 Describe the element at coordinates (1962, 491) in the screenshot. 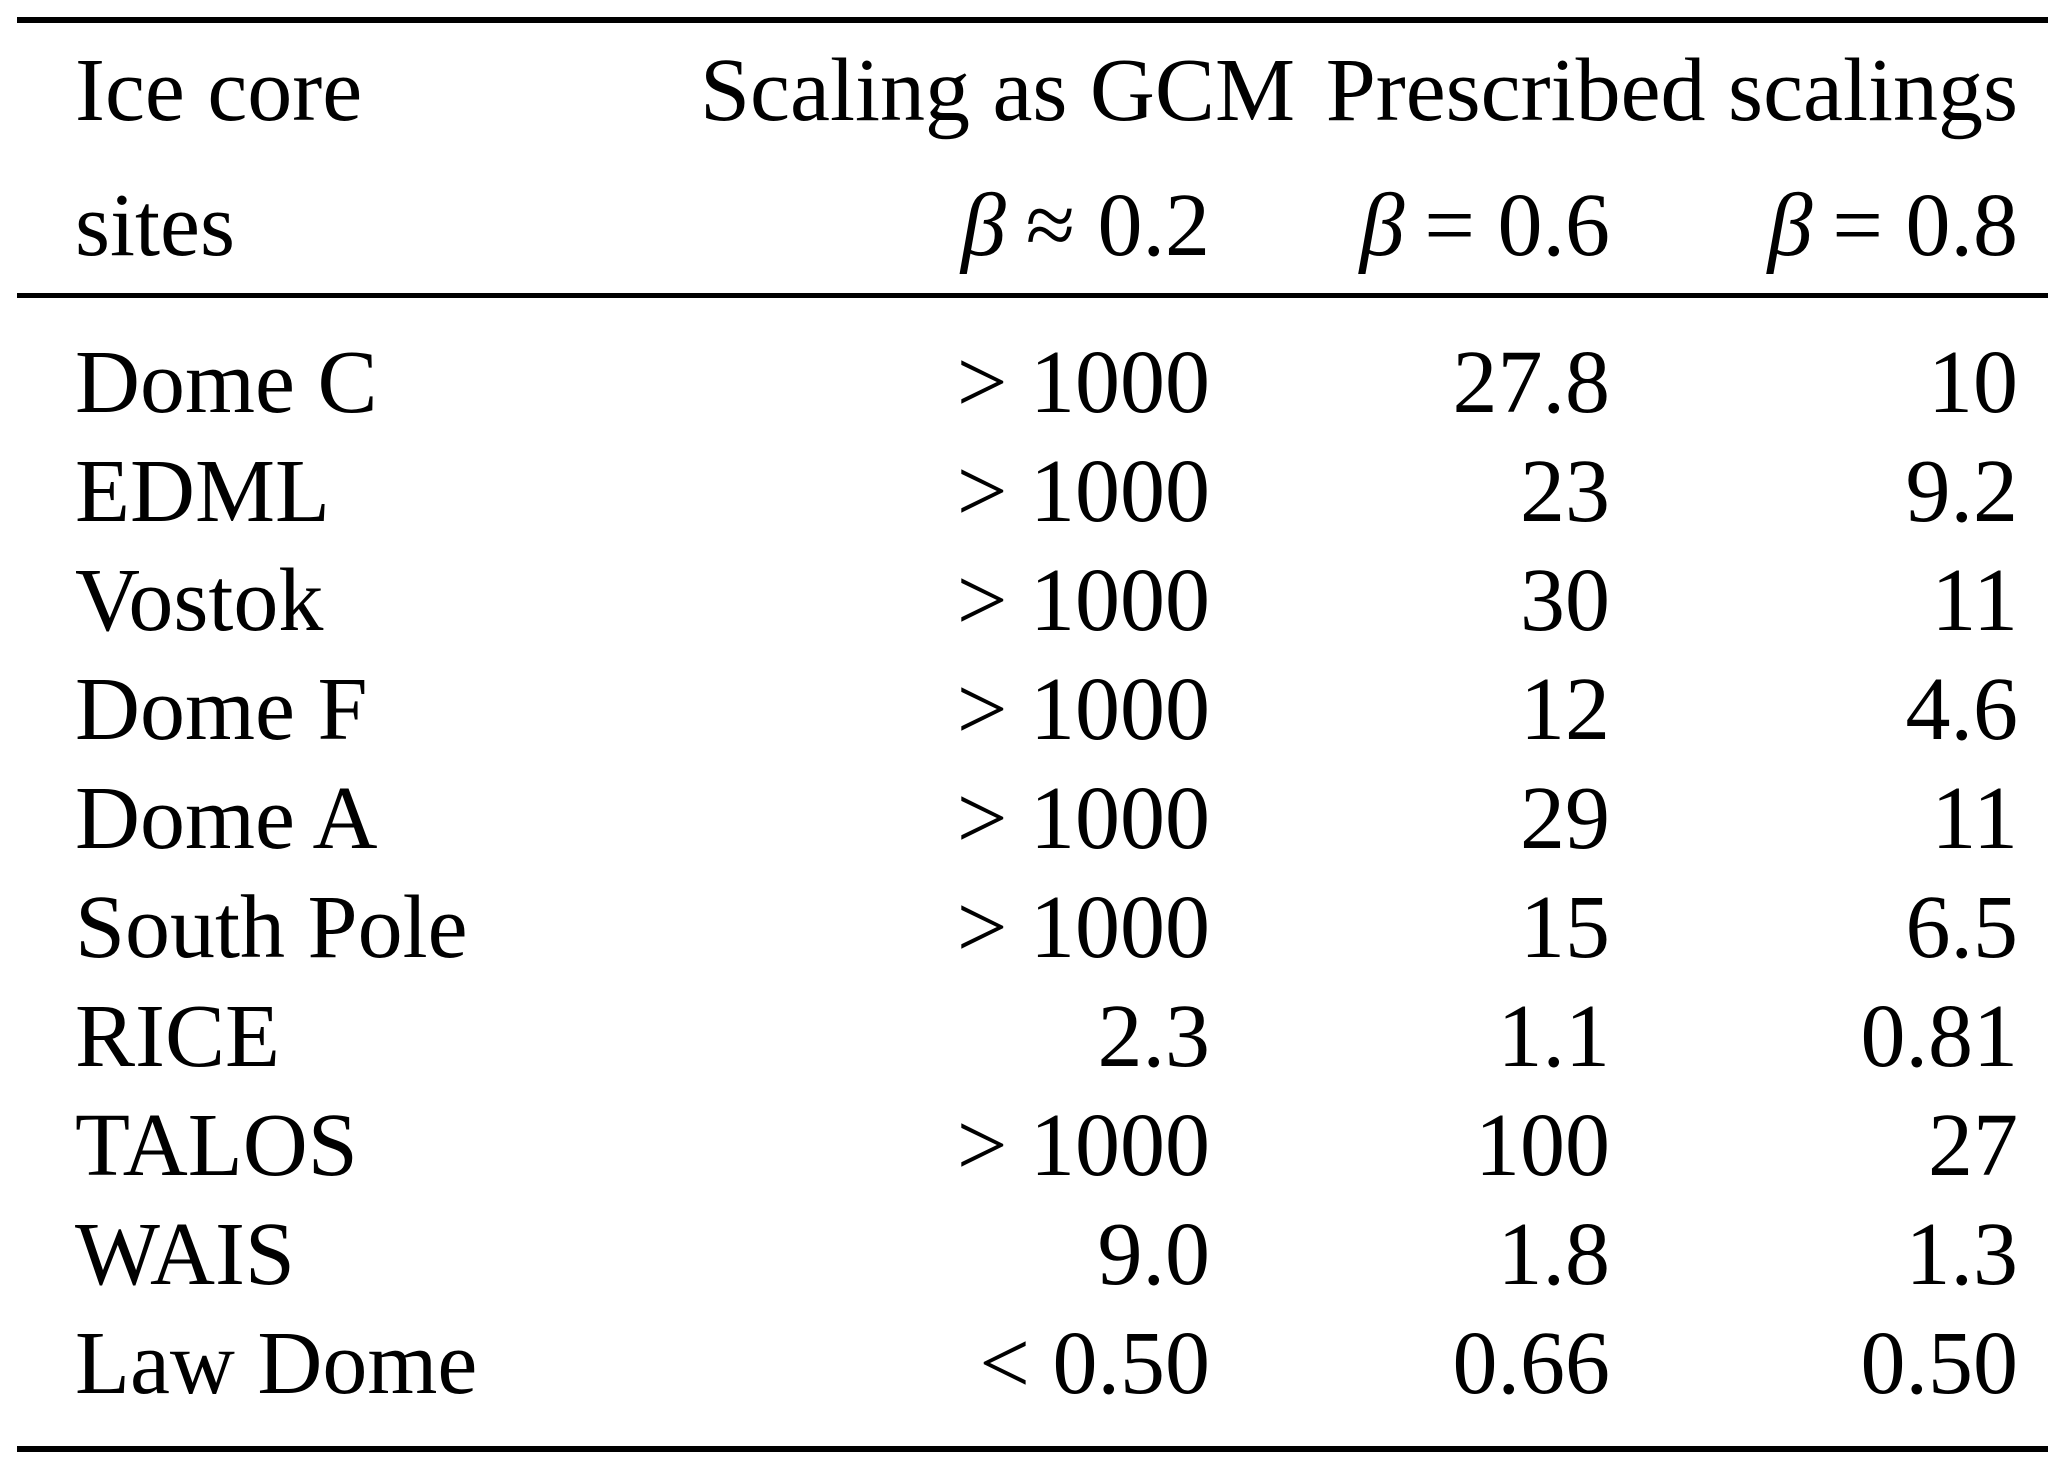

I see `b08-value: 9.2` at that location.